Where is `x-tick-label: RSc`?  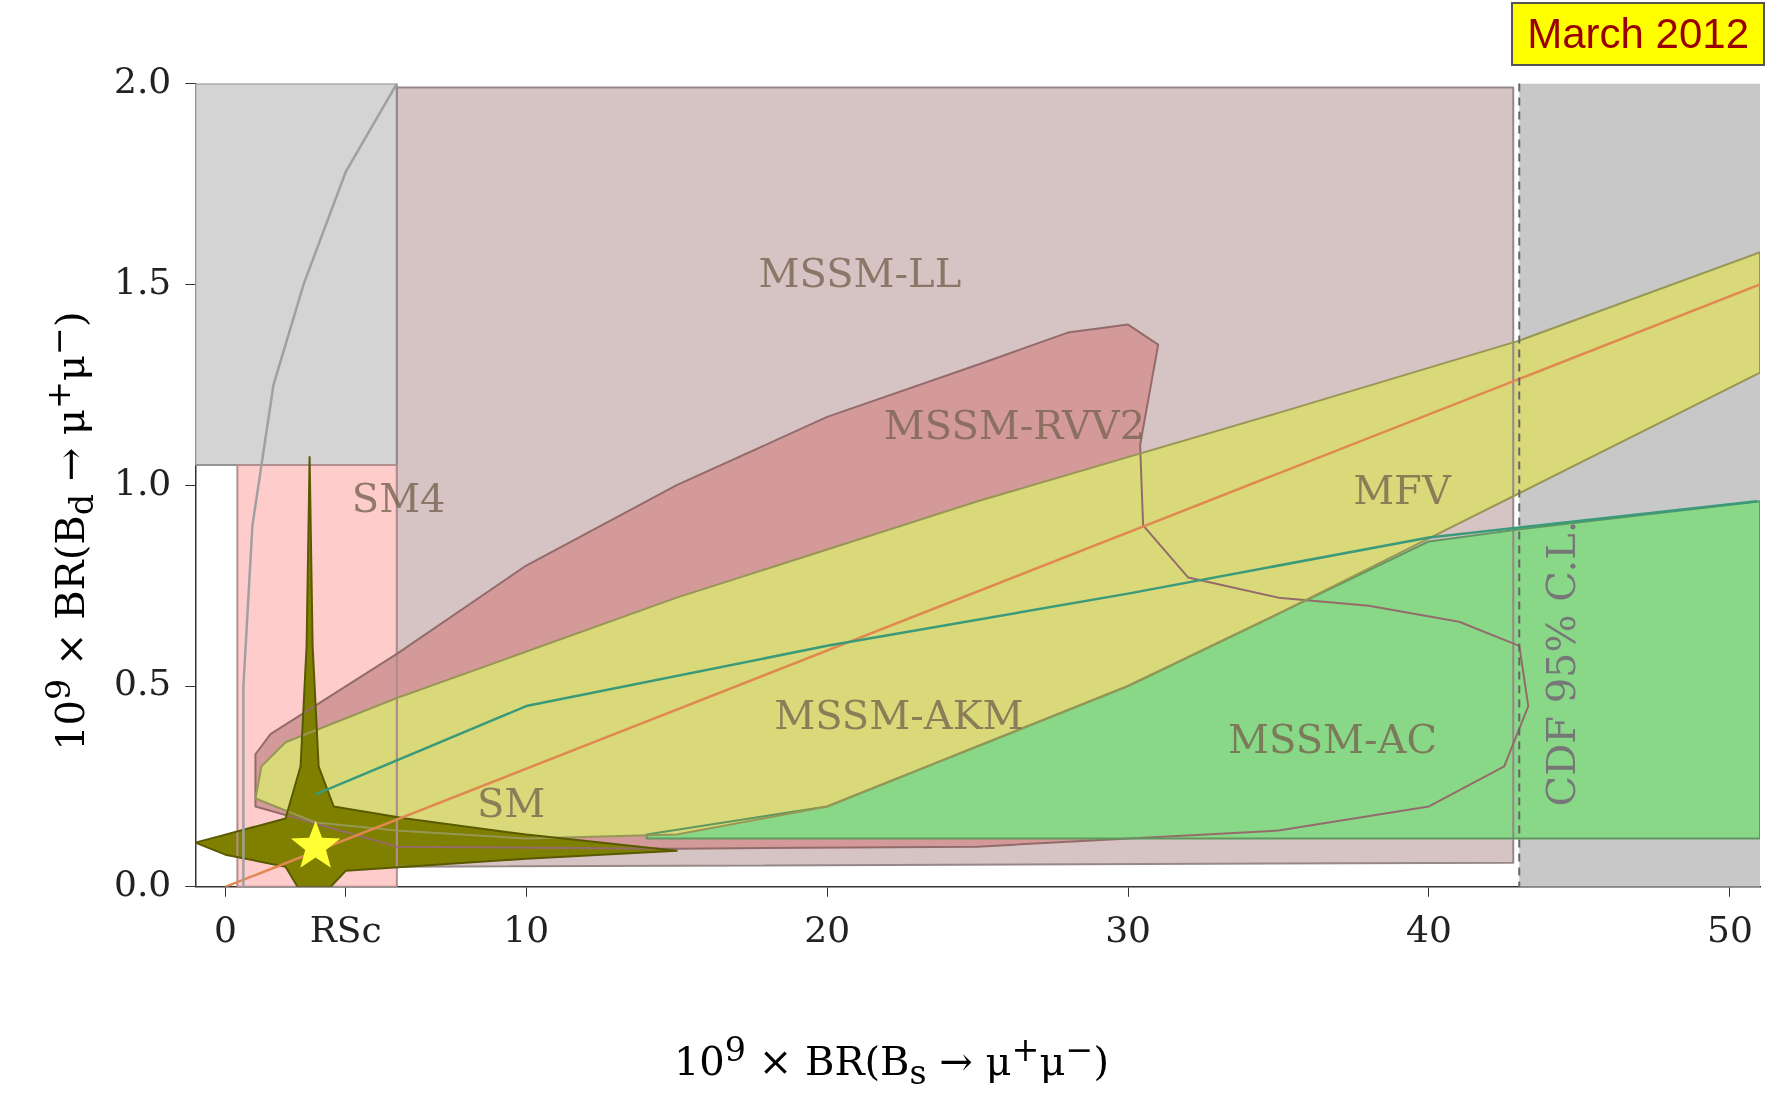
x-tick-label: RSc is located at coordinates (345, 929).